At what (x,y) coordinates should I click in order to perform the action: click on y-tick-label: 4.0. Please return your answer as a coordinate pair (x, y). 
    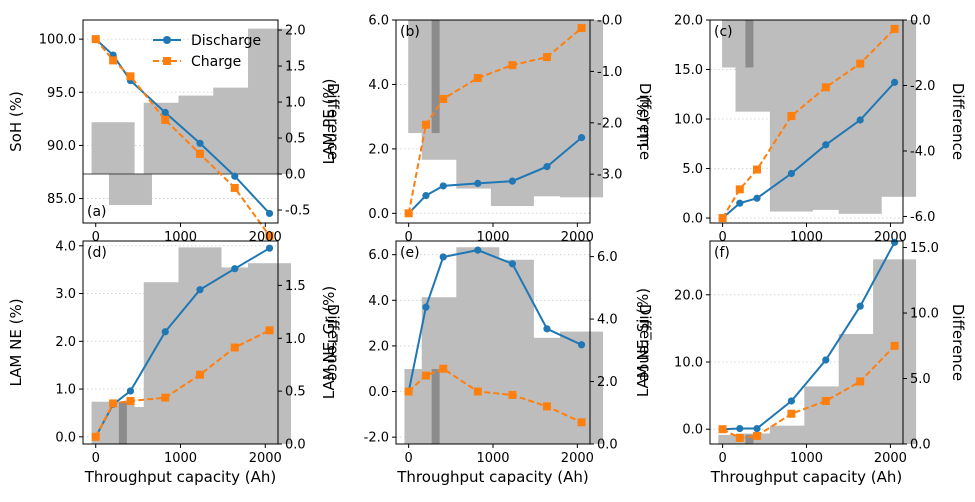
    Looking at the image, I should click on (378, 301).